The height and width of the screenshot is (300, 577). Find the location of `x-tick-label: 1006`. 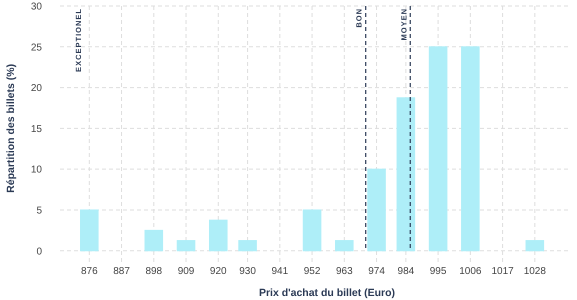

x-tick-label: 1006 is located at coordinates (470, 271).